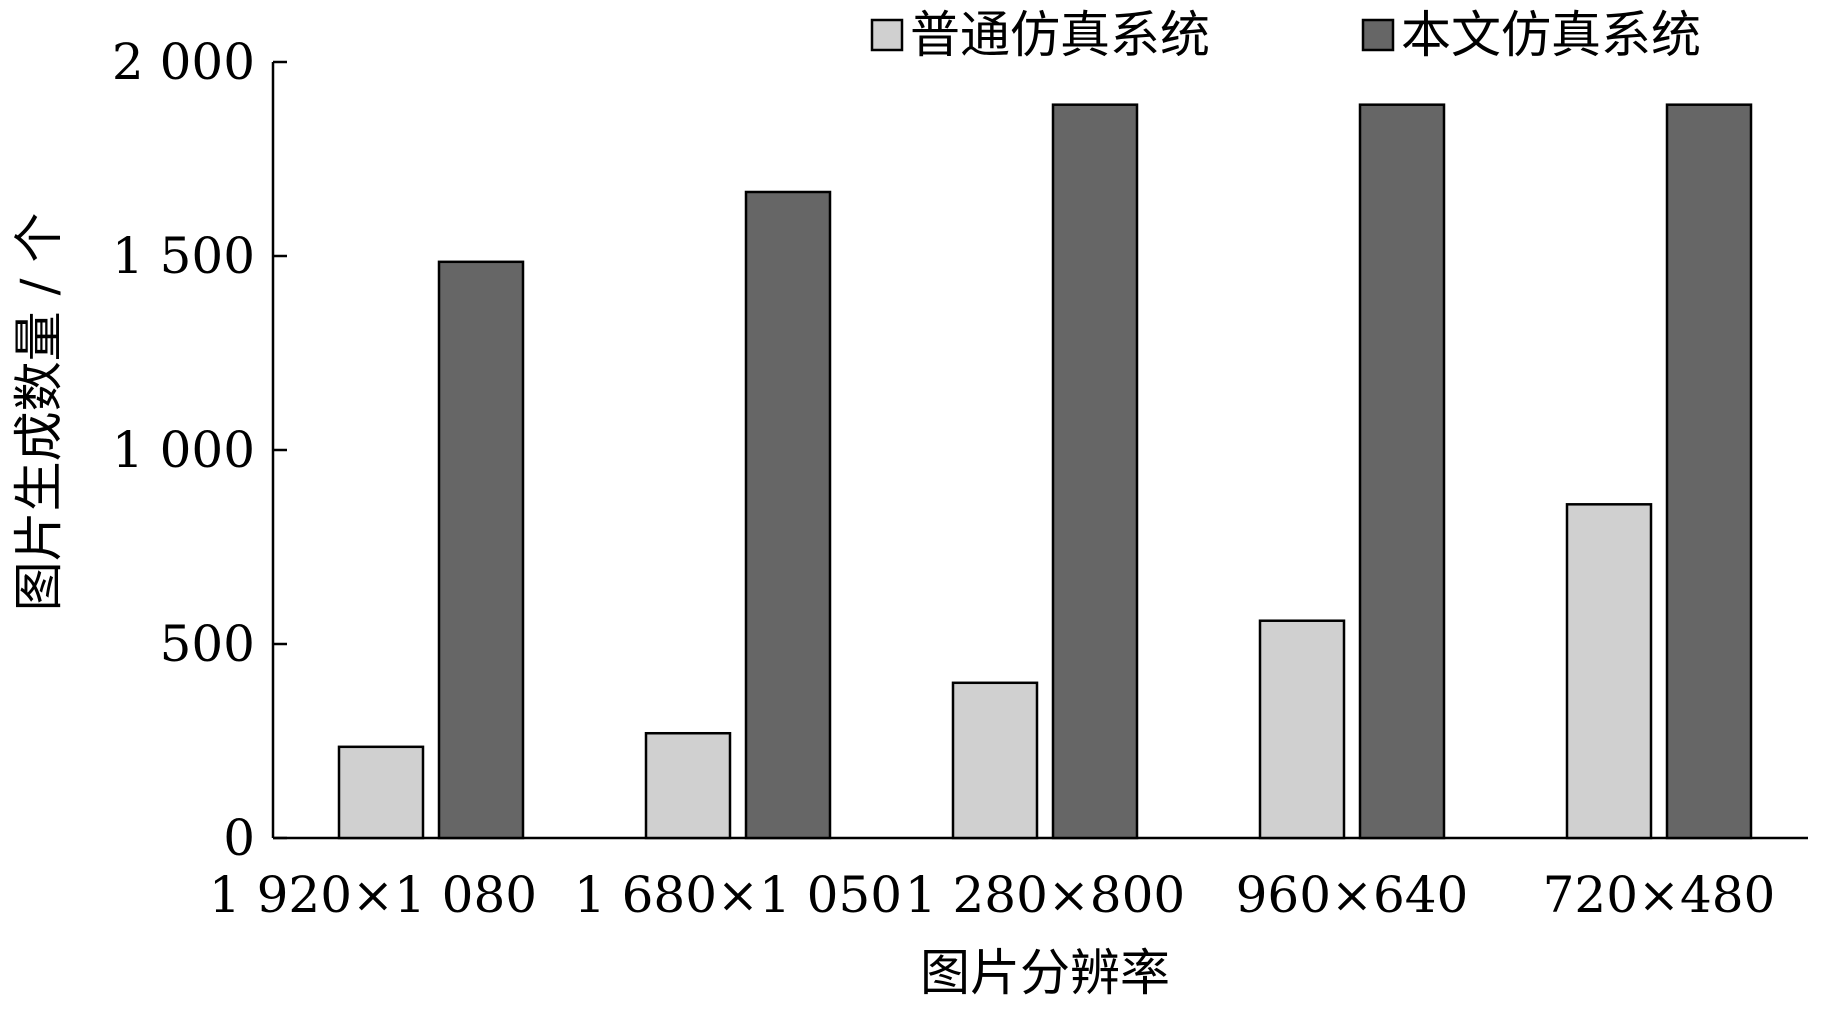  I want to click on y-tick-label: 1 000, so click(183, 450).